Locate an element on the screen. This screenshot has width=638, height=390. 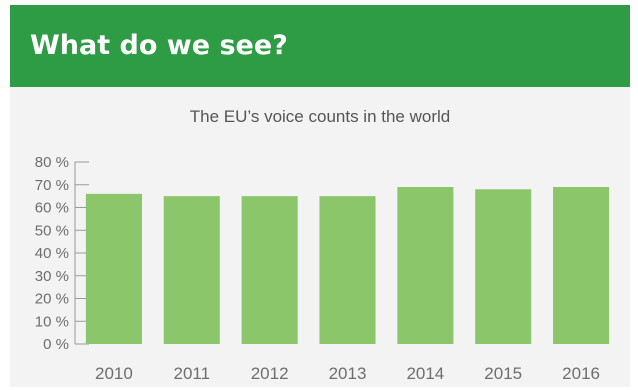
y-tick-label: 60 % is located at coordinates (52, 208).